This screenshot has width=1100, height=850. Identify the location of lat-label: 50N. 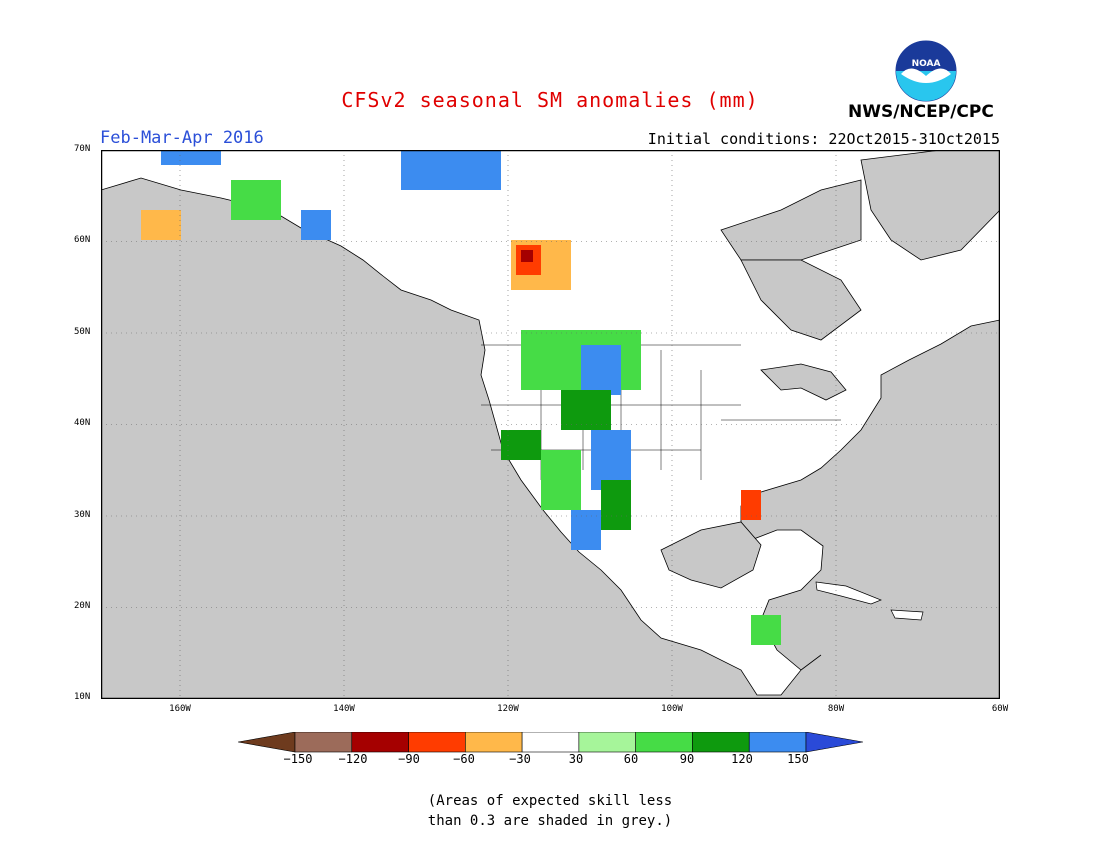
(82, 332).